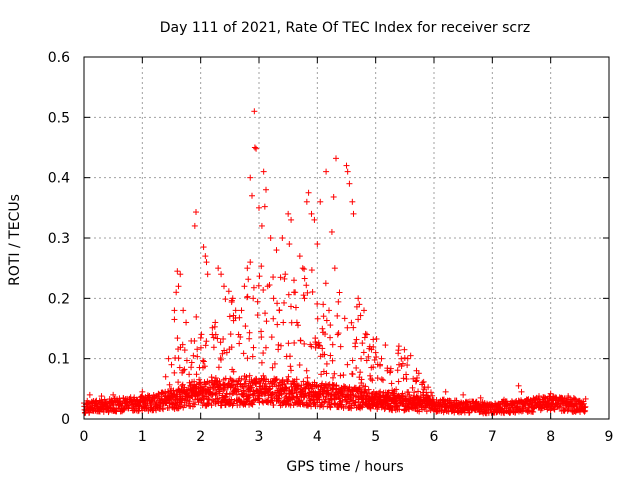  I want to click on x-axis-label: GPS time / hours, so click(344, 467).